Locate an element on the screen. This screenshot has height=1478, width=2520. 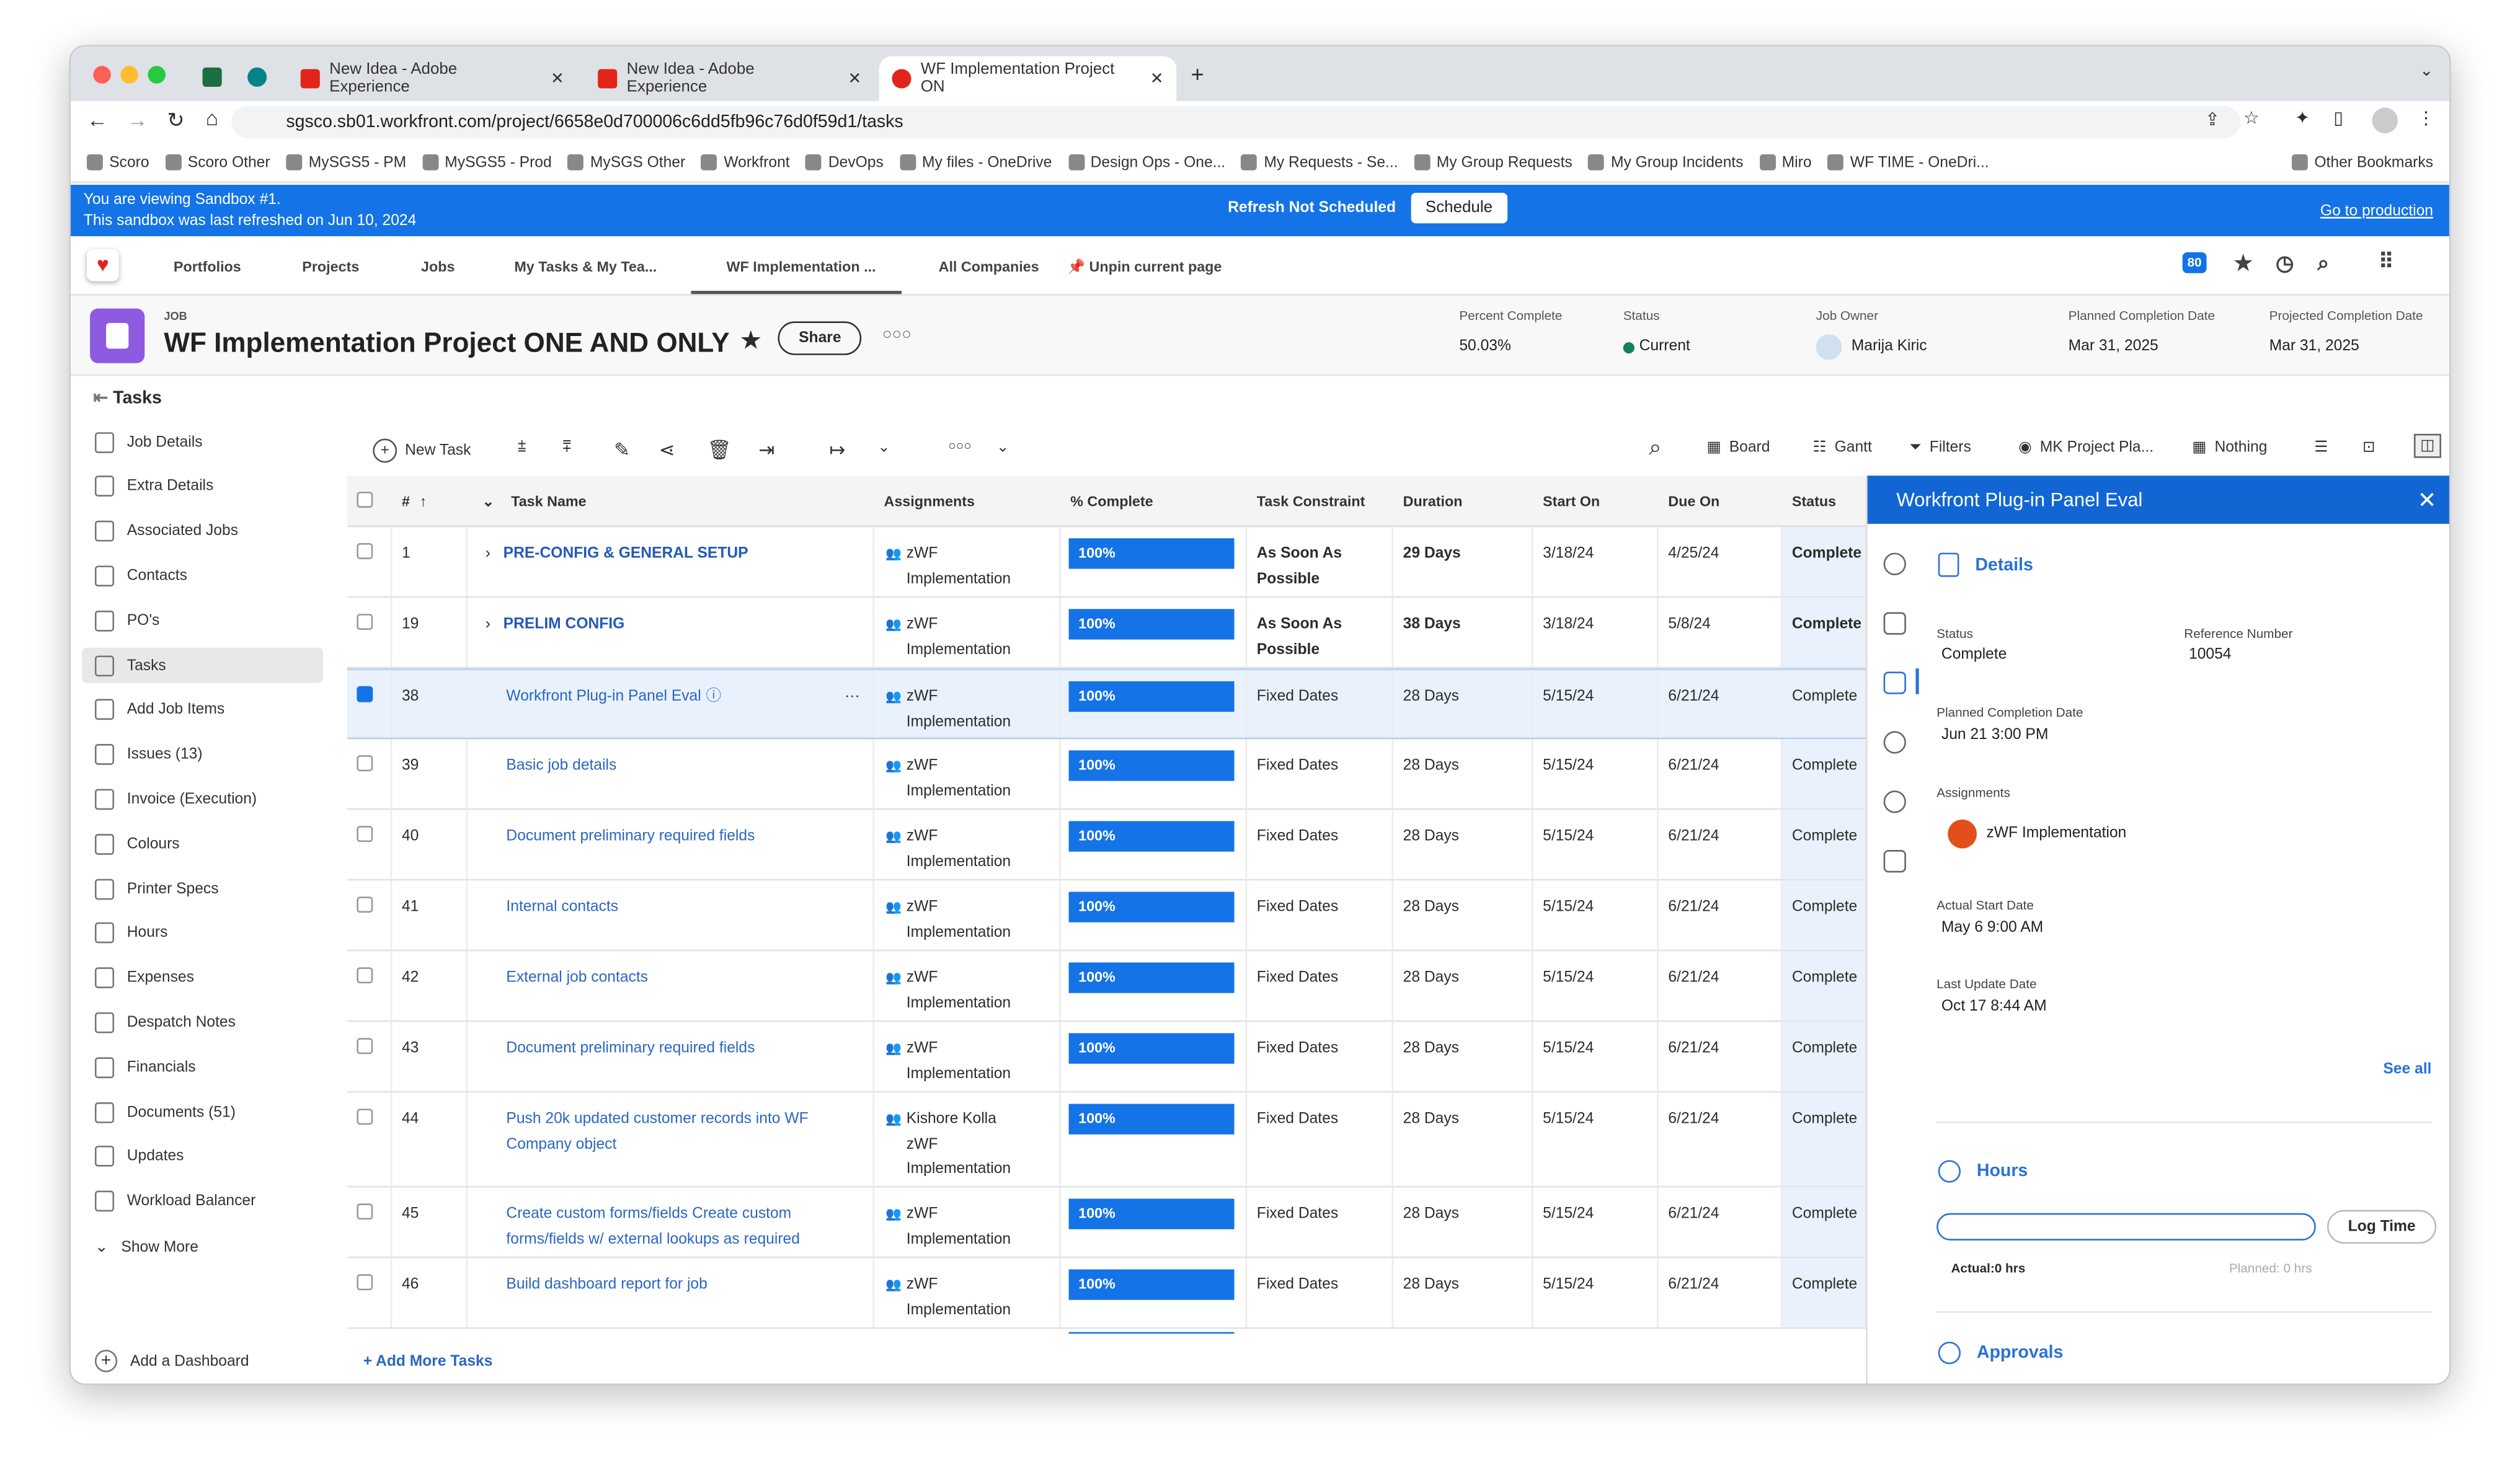
approvals-check-icon is located at coordinates (1894, 801).